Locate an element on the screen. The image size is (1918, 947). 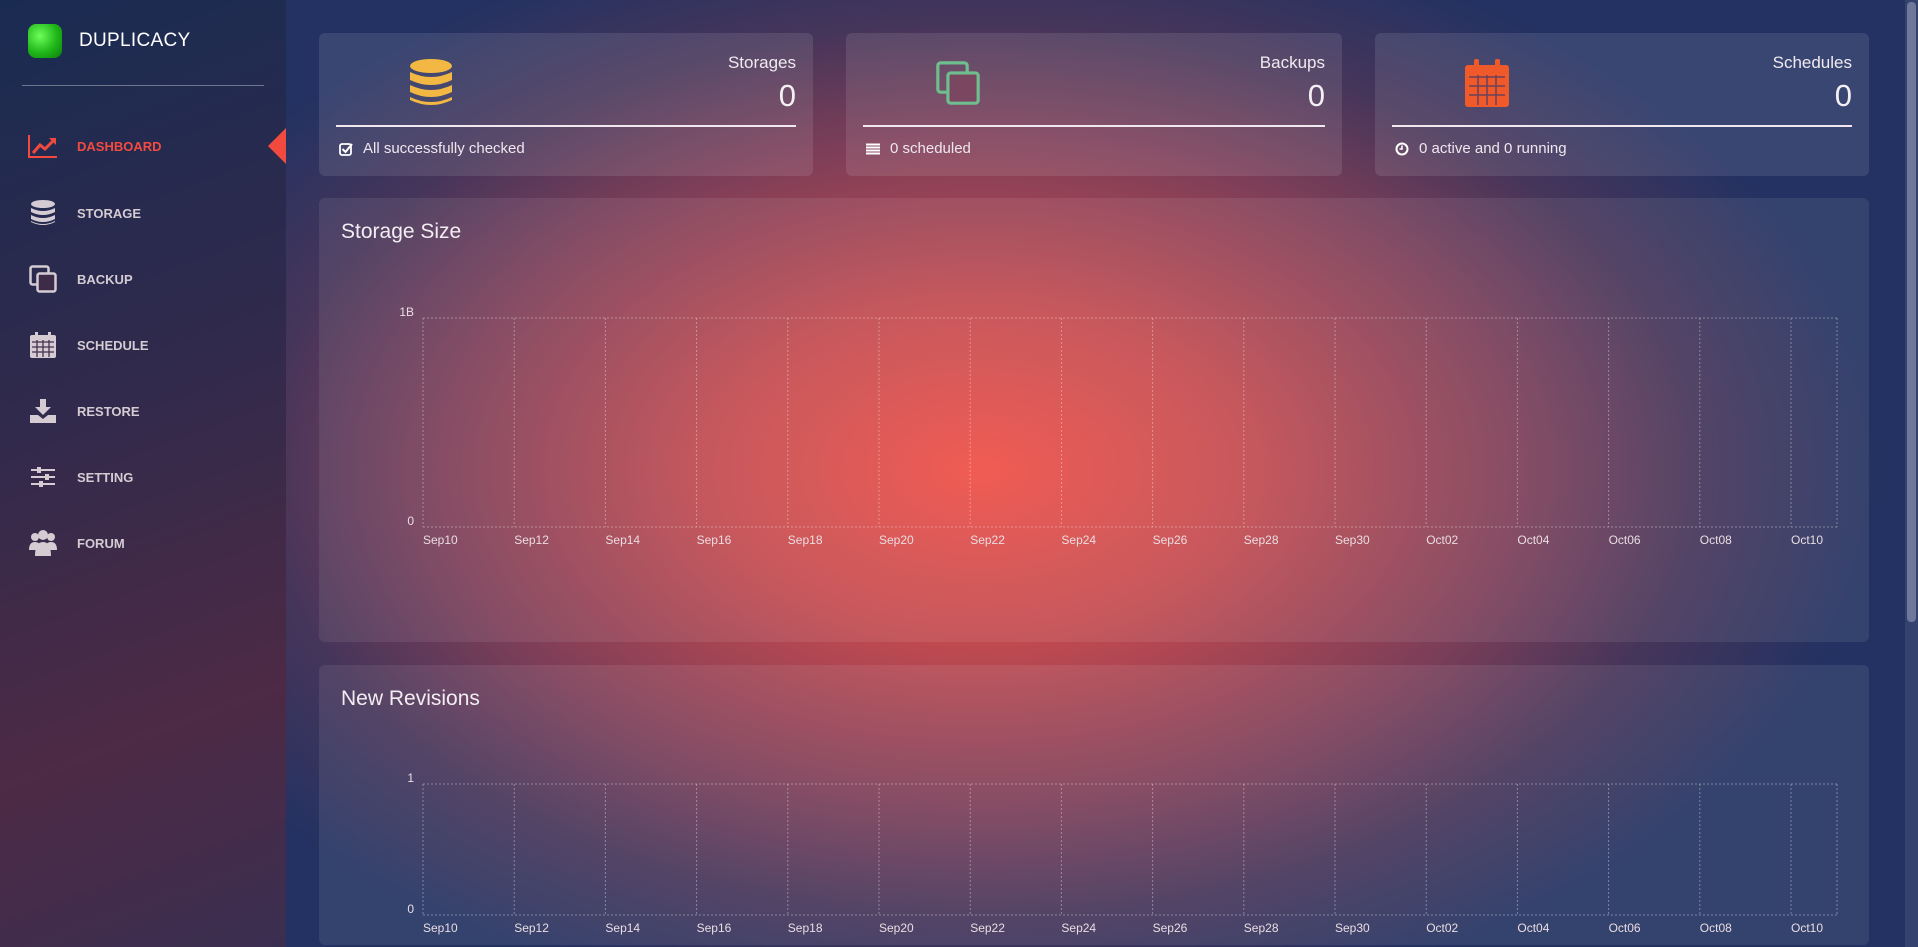
sidebar-item-setting: SETTING is located at coordinates (143, 477).